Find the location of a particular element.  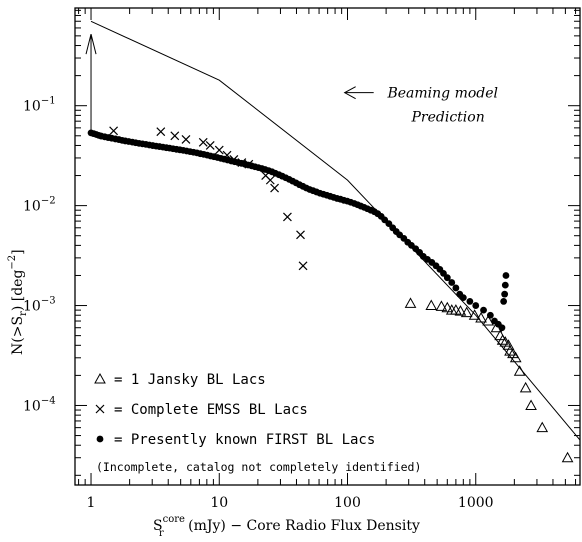

legend-label: = Complete EMSS BL Lacs is located at coordinates (211, 410).